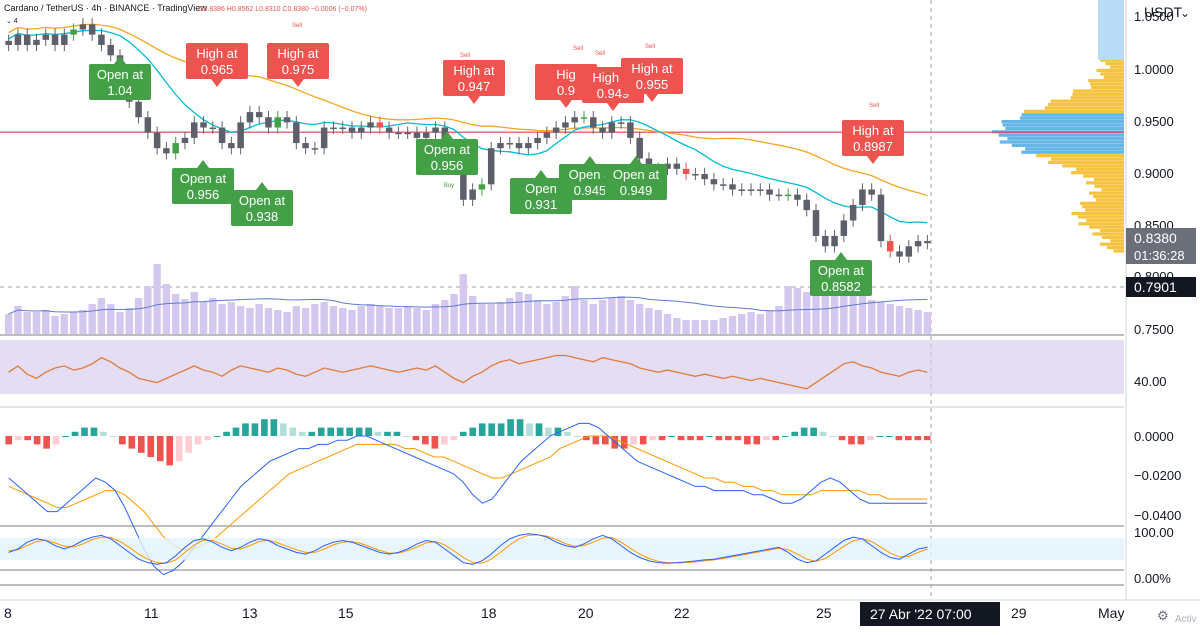 The height and width of the screenshot is (635, 1200). What do you see at coordinates (250, 613) in the screenshot?
I see `time-tick: 13` at bounding box center [250, 613].